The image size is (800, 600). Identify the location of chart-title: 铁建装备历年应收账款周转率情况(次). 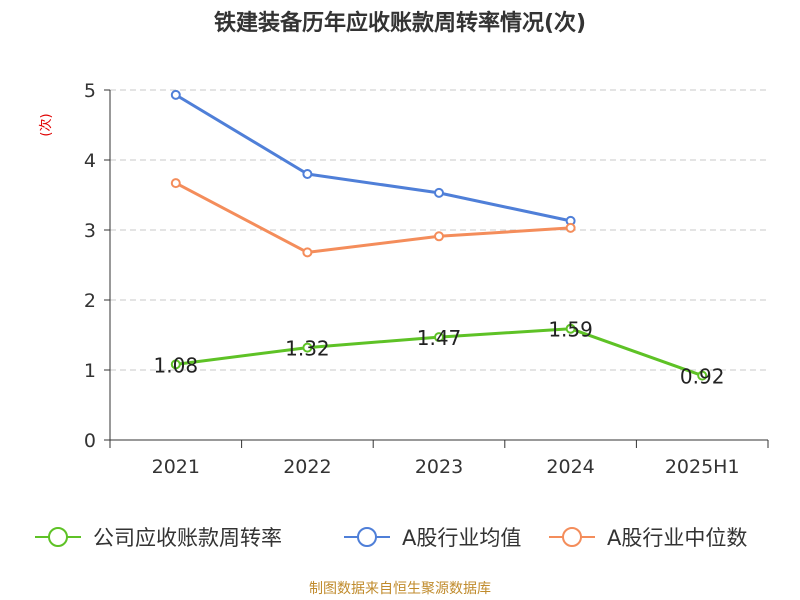
(400, 23).